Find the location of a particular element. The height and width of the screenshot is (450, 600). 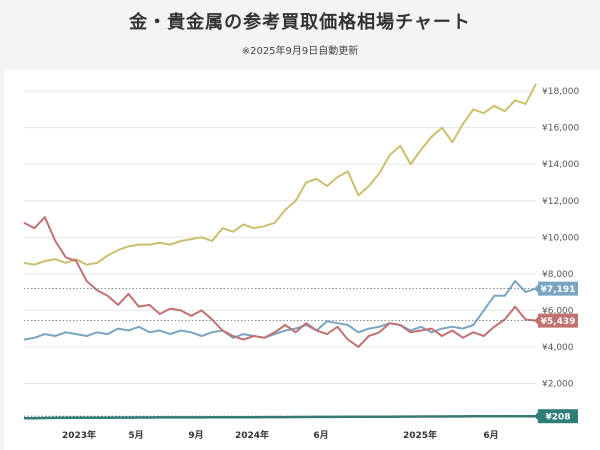

x-tick-label: 2023年 is located at coordinates (79, 435).